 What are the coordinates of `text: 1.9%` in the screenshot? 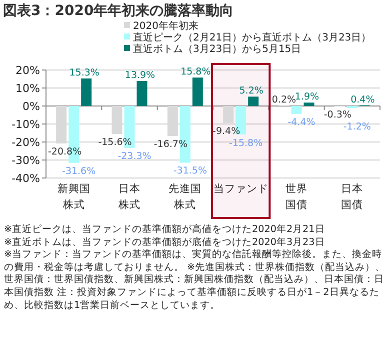 It's located at (307, 97).